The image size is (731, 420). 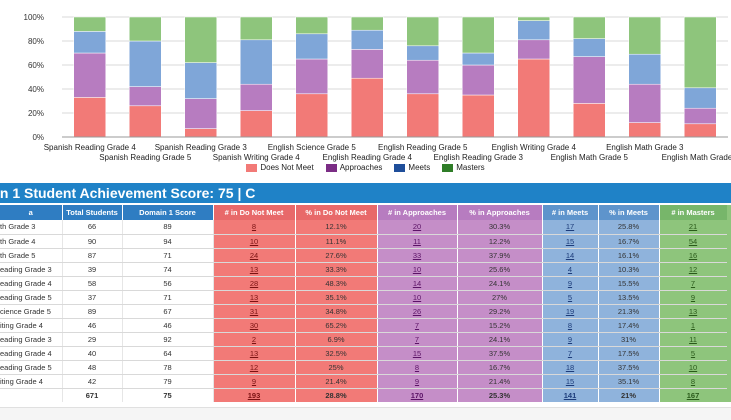 I want to click on col-header-num-approaches: # in Approaches, so click(x=417, y=212).